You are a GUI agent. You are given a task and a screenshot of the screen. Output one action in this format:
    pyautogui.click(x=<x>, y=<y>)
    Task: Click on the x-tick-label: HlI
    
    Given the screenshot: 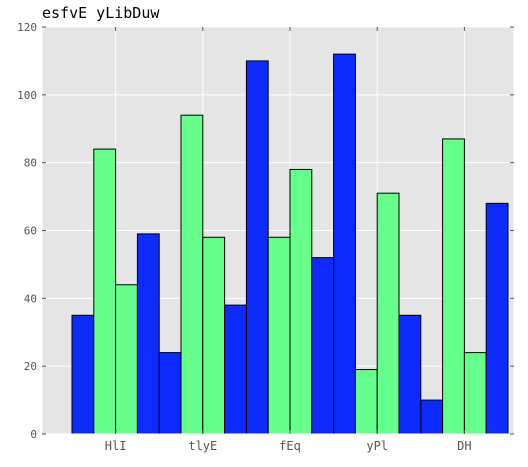 What is the action you would take?
    pyautogui.click(x=116, y=446)
    